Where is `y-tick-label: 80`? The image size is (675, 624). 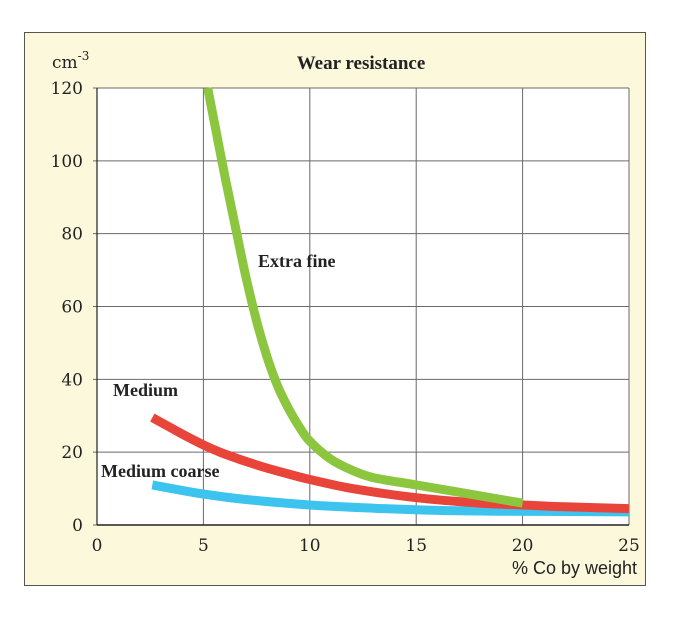
y-tick-label: 80 is located at coordinates (72, 235).